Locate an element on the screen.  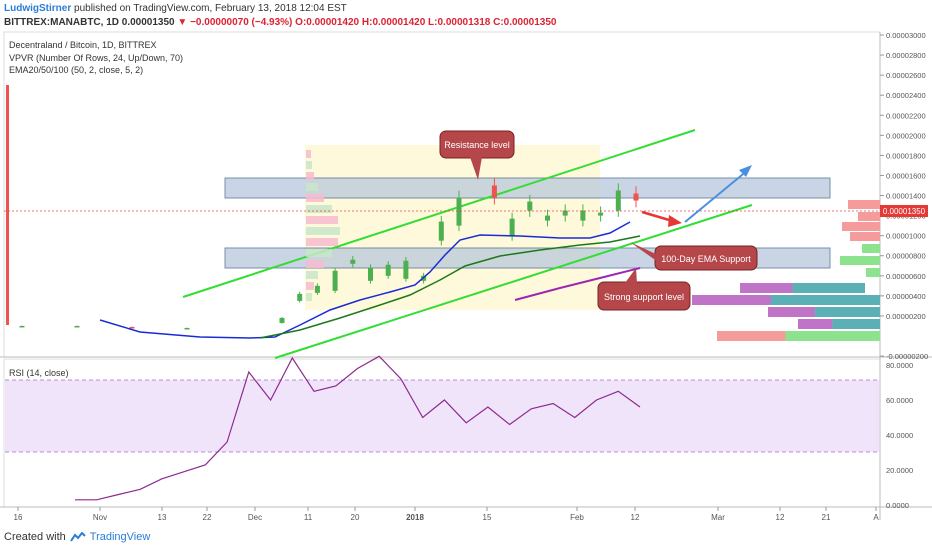
time-tick-label: 12 is located at coordinates (780, 517).